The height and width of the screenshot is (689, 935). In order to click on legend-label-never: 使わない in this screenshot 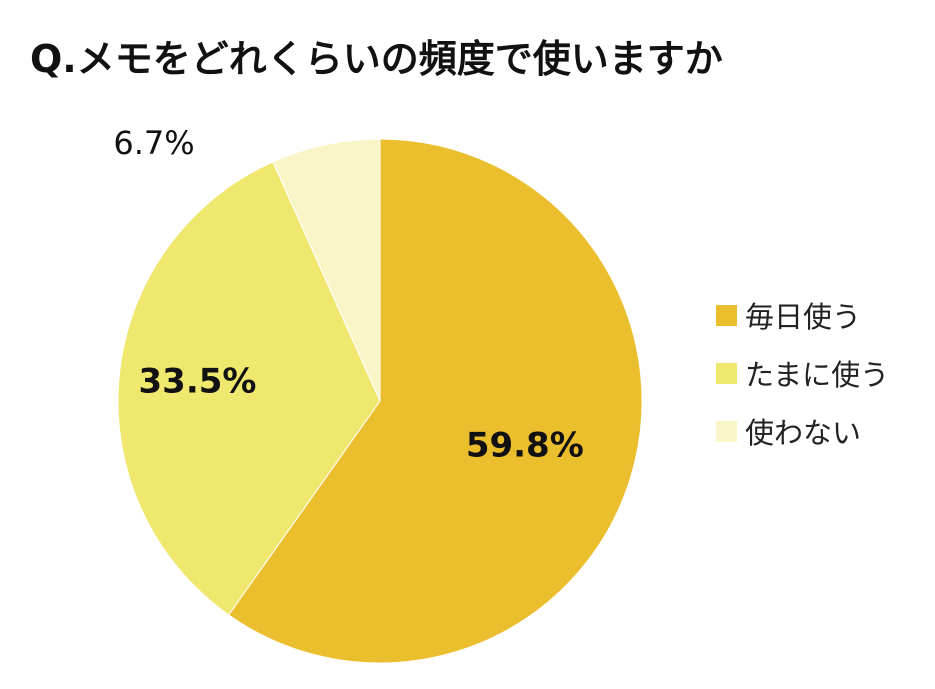, I will do `click(803, 433)`.